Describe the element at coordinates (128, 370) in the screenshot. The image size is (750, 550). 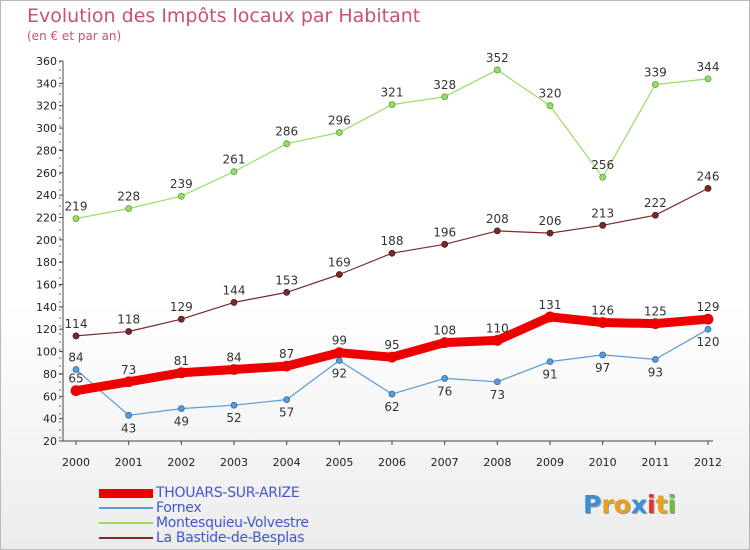
I see `data-label: 73` at that location.